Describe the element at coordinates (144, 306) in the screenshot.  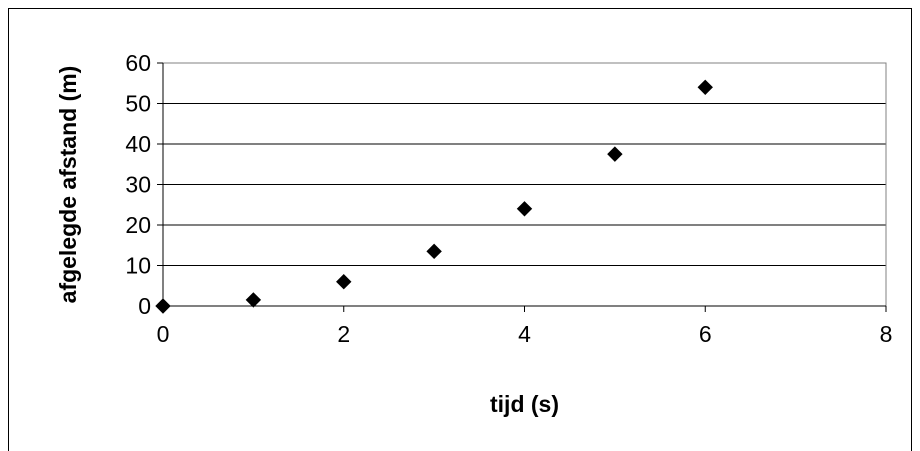
I see `y-tick-label: 0` at that location.